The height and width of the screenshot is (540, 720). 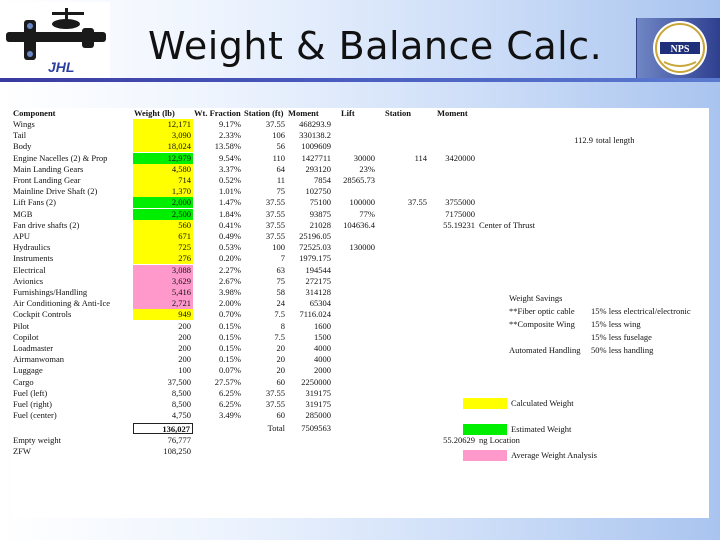 I want to click on table-row: Wings 12,171 9.17% 37.55 468293.9, so click(x=360, y=124).